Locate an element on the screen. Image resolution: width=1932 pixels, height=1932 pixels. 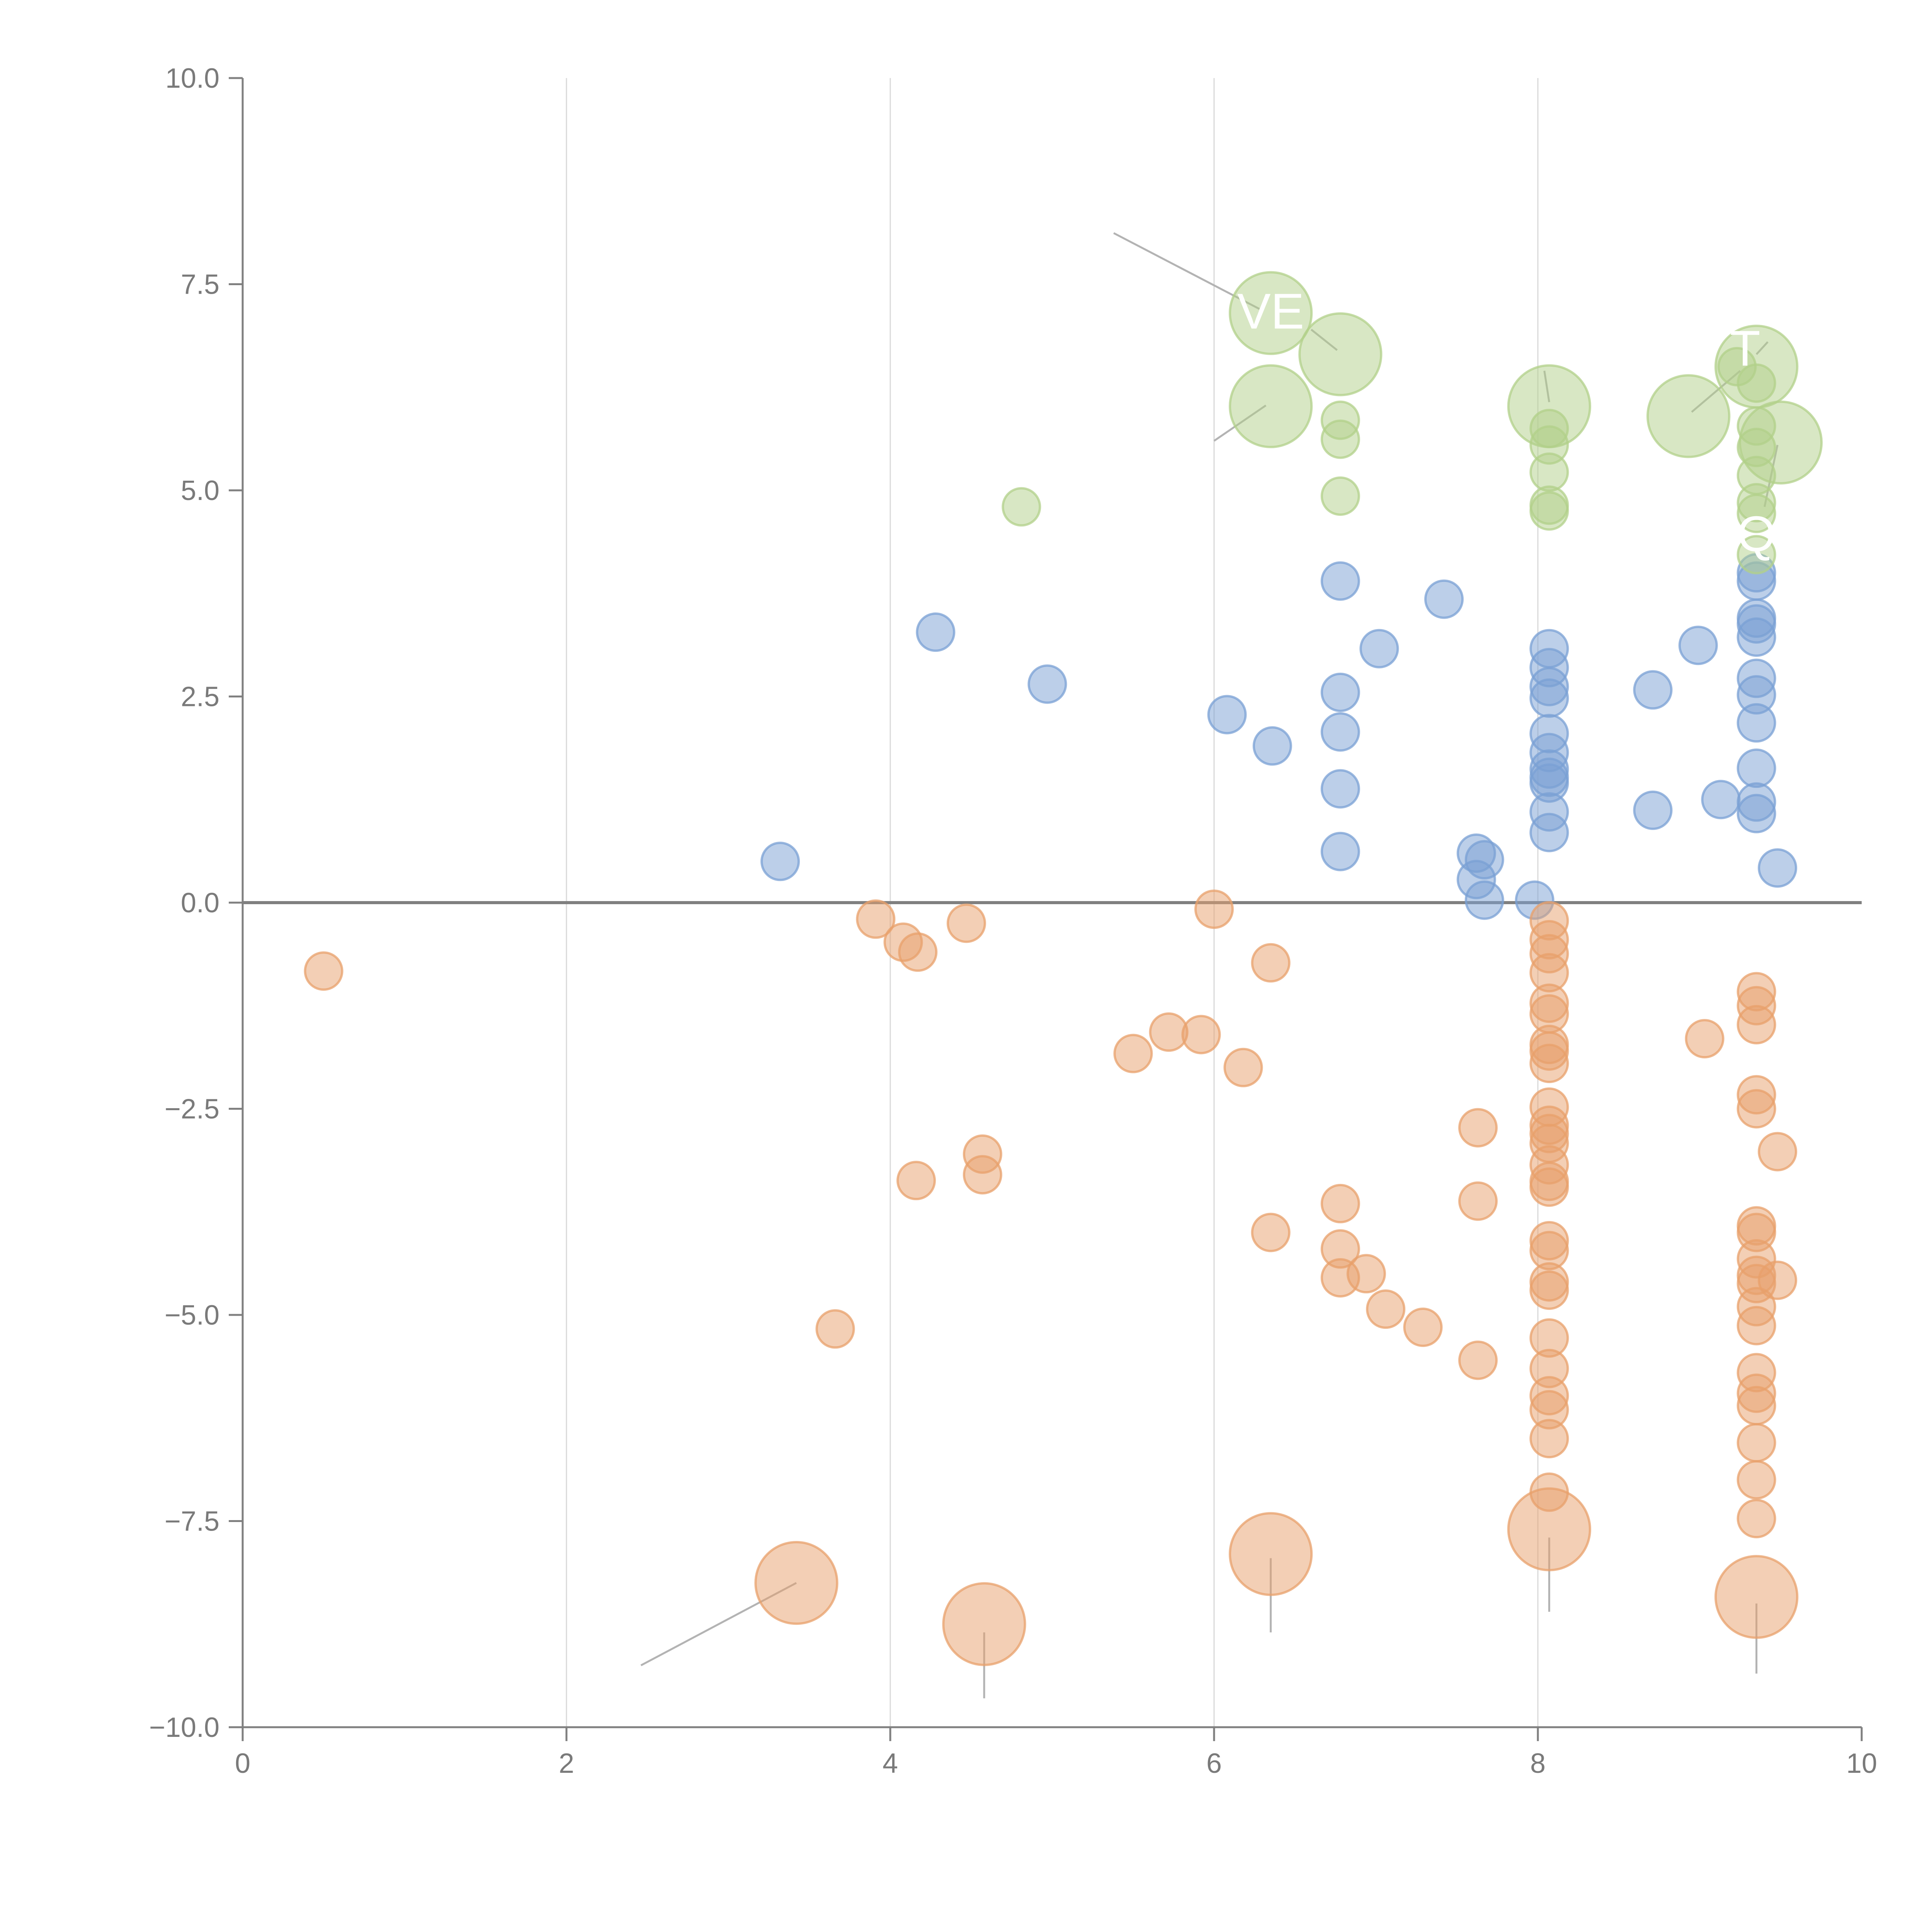
y-tick-label: −10.0 is located at coordinates (184, 1728).